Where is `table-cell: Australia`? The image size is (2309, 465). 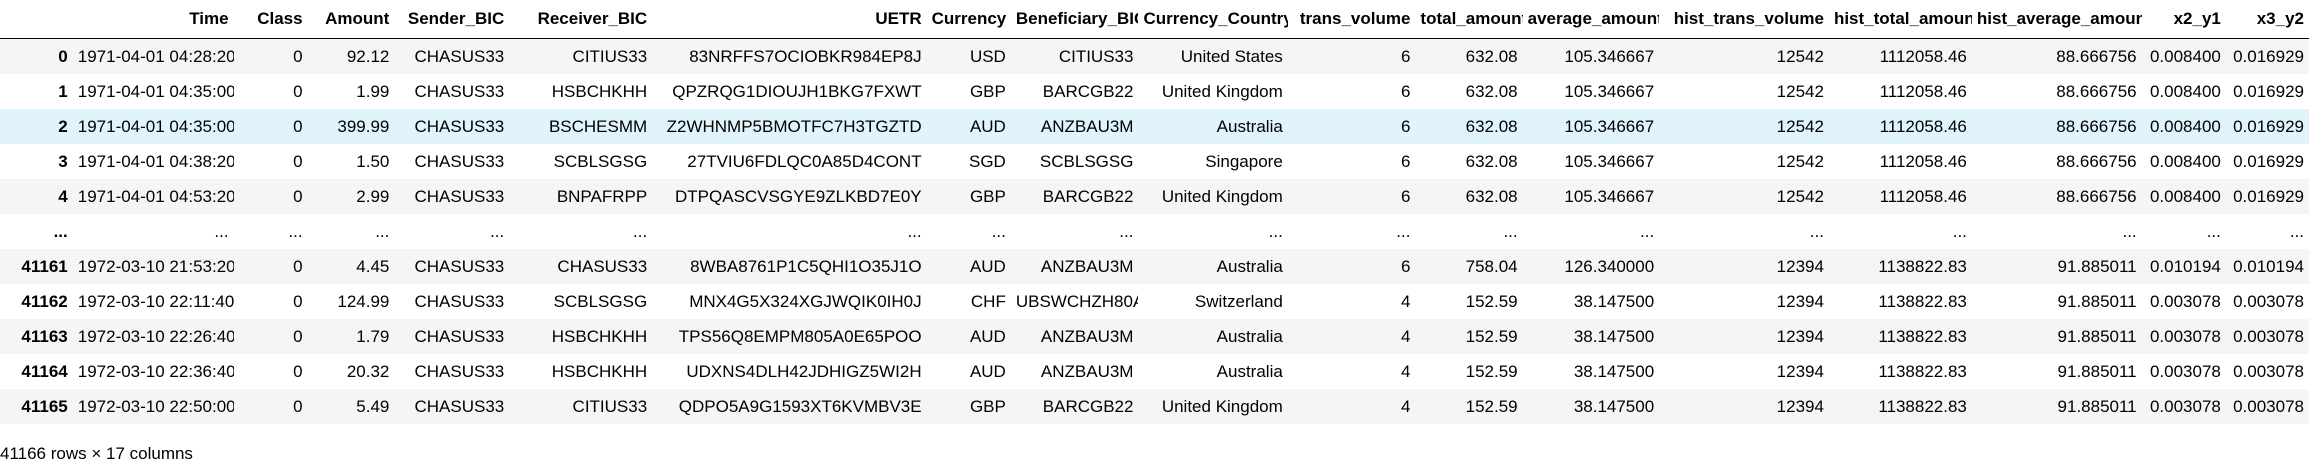
table-cell: Australia is located at coordinates (1249, 371).